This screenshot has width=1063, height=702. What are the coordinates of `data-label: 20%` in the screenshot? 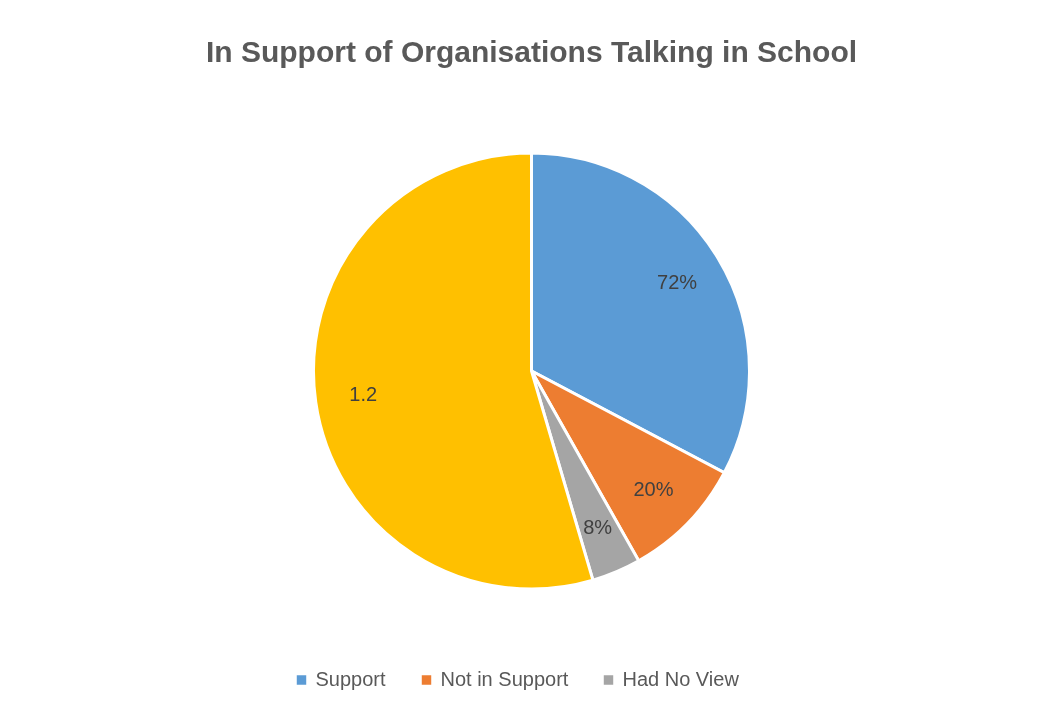 It's located at (653, 488).